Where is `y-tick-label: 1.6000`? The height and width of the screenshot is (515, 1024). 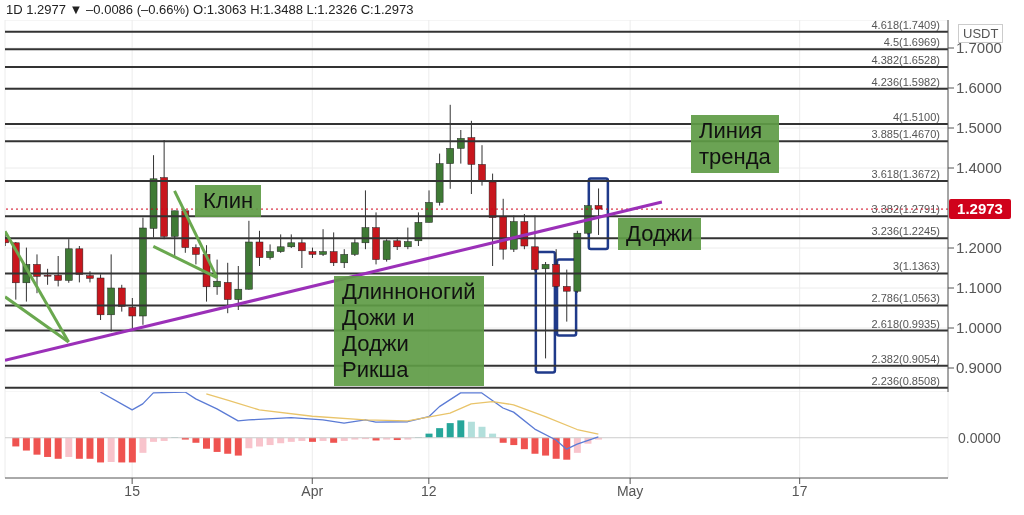
y-tick-label: 1.6000 is located at coordinates (979, 88).